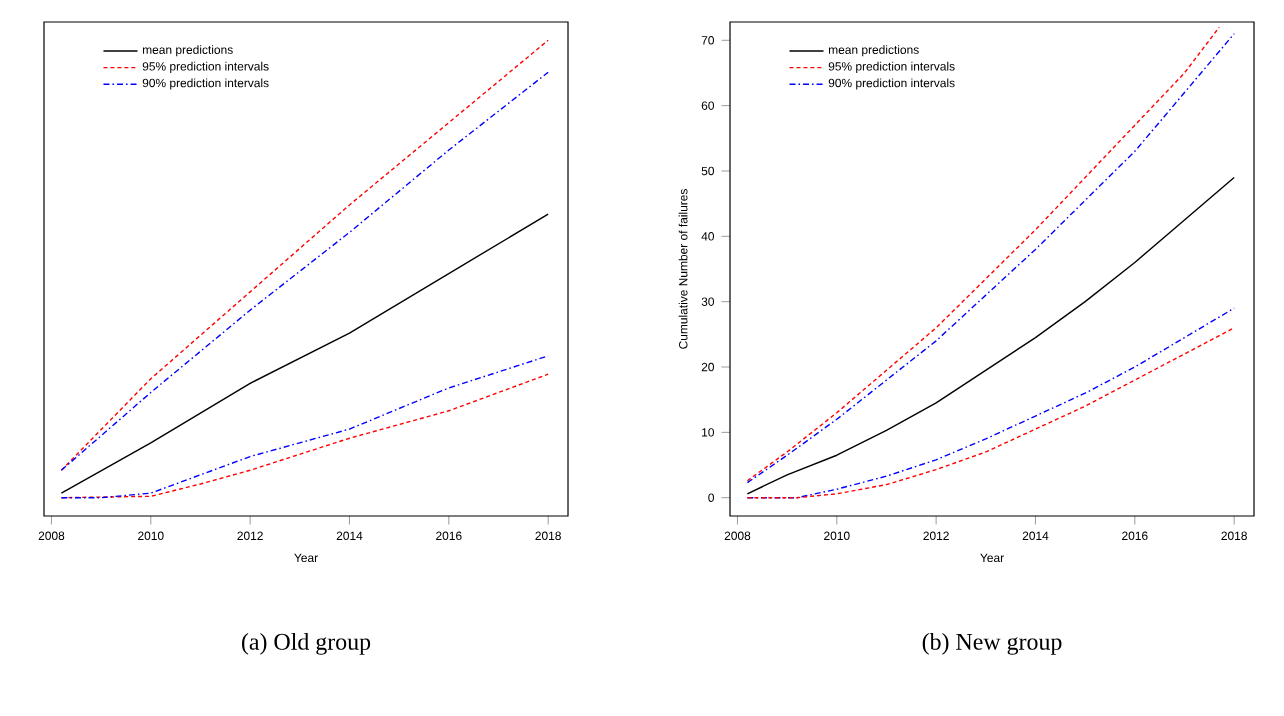 This screenshot has width=1284, height=716. Describe the element at coordinates (992, 644) in the screenshot. I see `text: (b) New group` at that location.